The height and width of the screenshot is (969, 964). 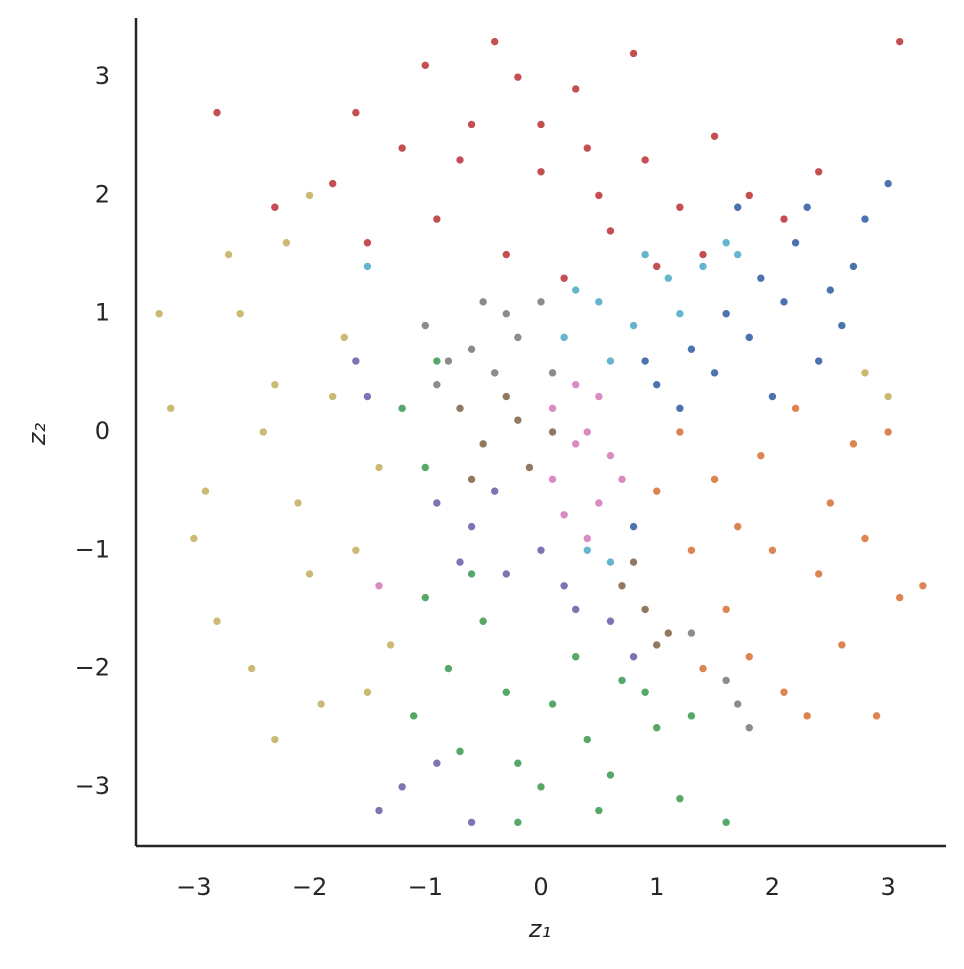 What do you see at coordinates (92, 786) in the screenshot?
I see `y-tick-label: −3` at bounding box center [92, 786].